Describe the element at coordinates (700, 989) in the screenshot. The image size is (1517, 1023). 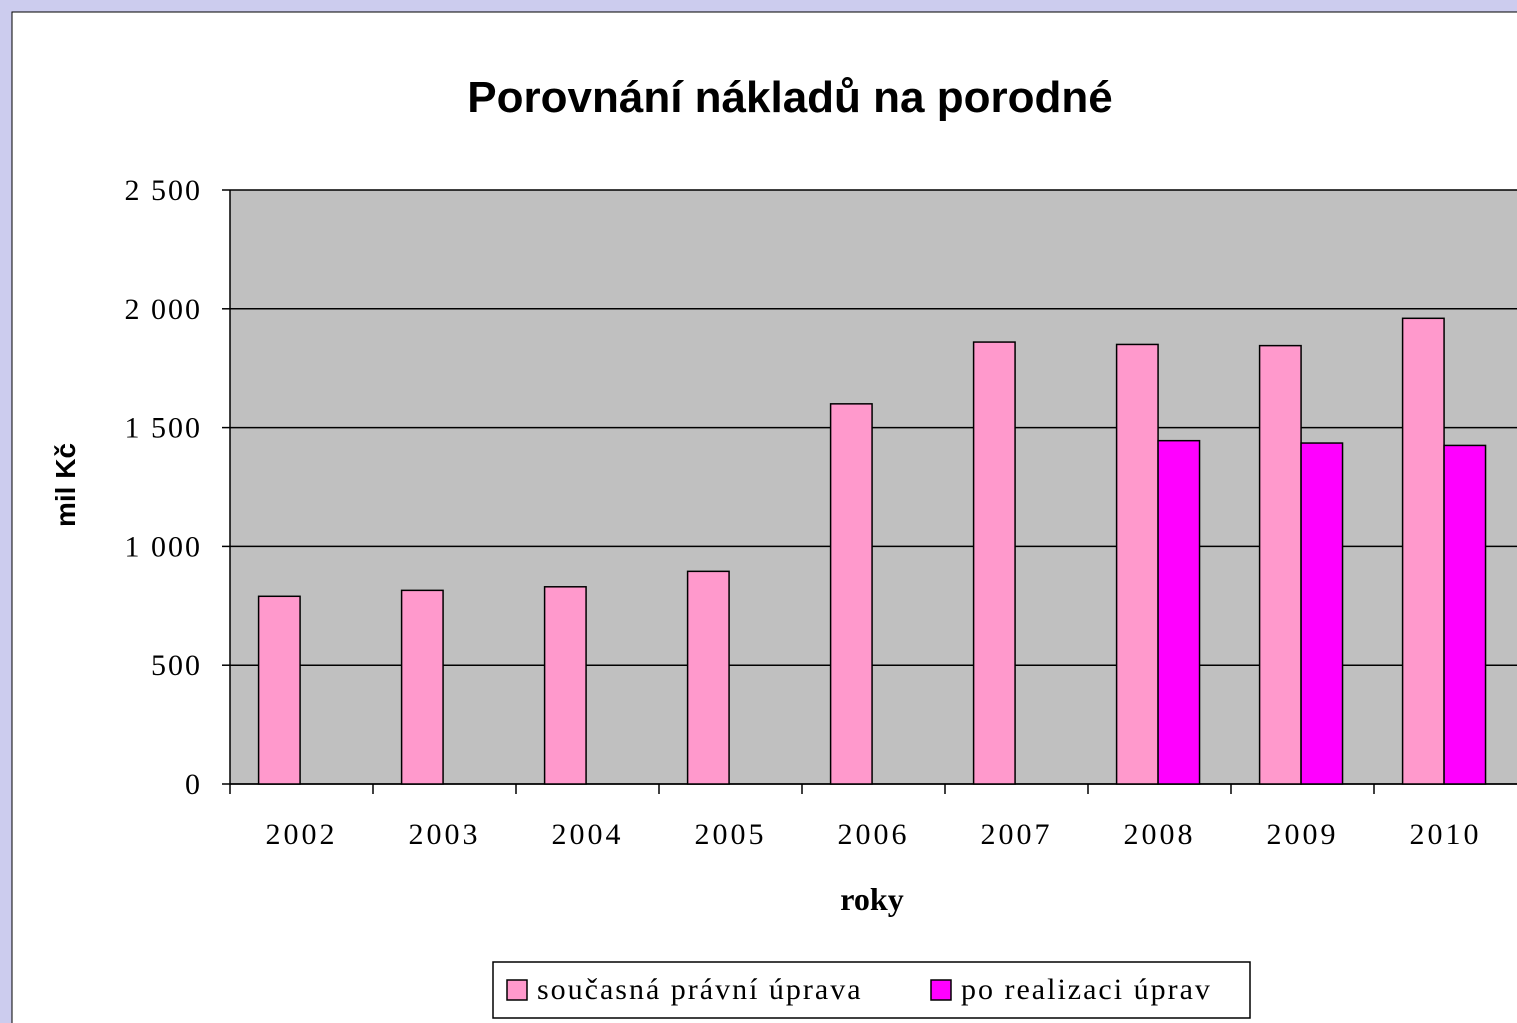
I see `legend-label: současná právní úprava` at that location.